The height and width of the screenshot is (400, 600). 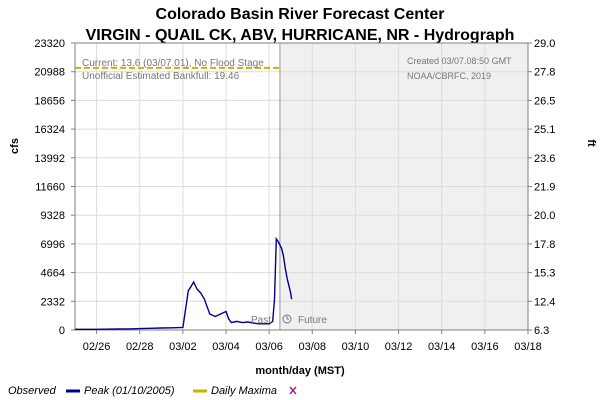 I want to click on legend-peak-label: Peak (01/10/2005), so click(x=129, y=391).